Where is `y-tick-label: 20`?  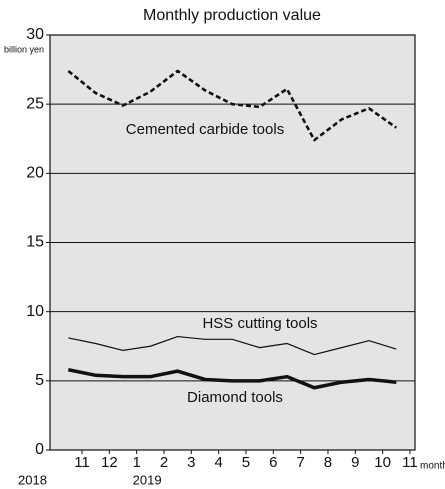 y-tick-label: 20 is located at coordinates (35, 173).